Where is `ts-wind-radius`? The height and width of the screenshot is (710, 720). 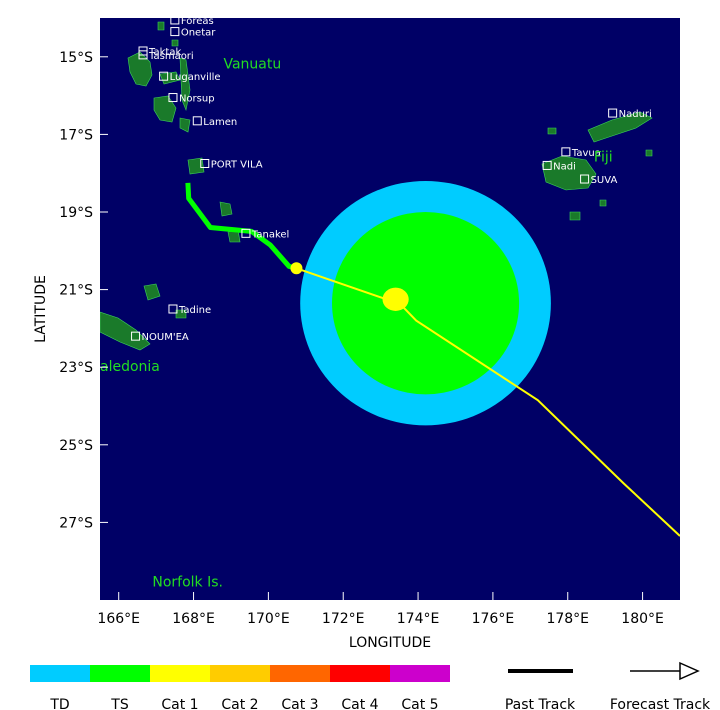
ts-wind-radius is located at coordinates (426, 303).